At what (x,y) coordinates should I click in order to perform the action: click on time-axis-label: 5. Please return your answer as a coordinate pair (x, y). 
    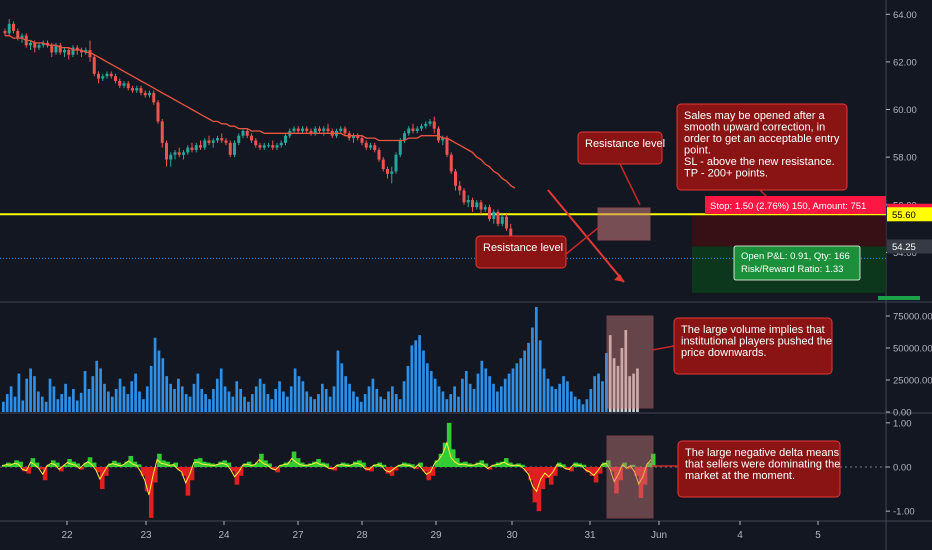
    Looking at the image, I should click on (818, 535).